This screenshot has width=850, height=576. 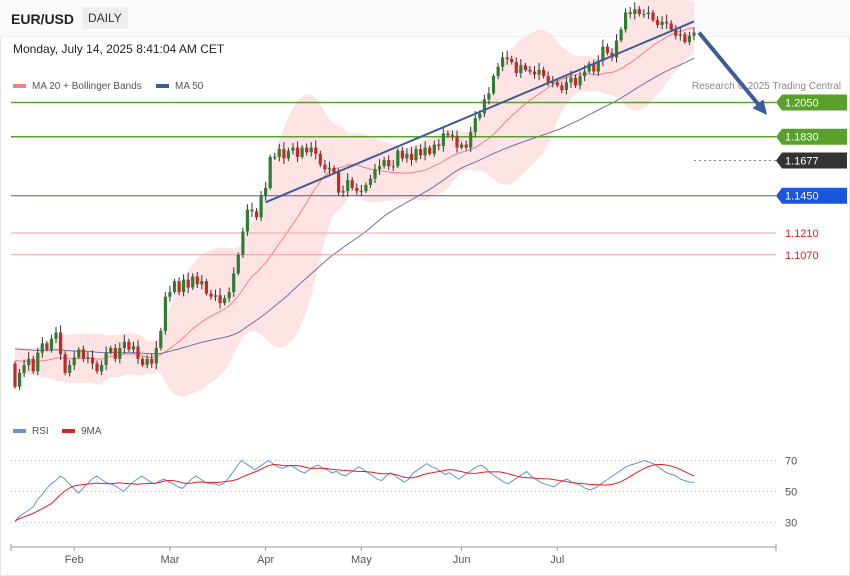 What do you see at coordinates (31, 431) in the screenshot?
I see `legend-rsi: RSI` at bounding box center [31, 431].